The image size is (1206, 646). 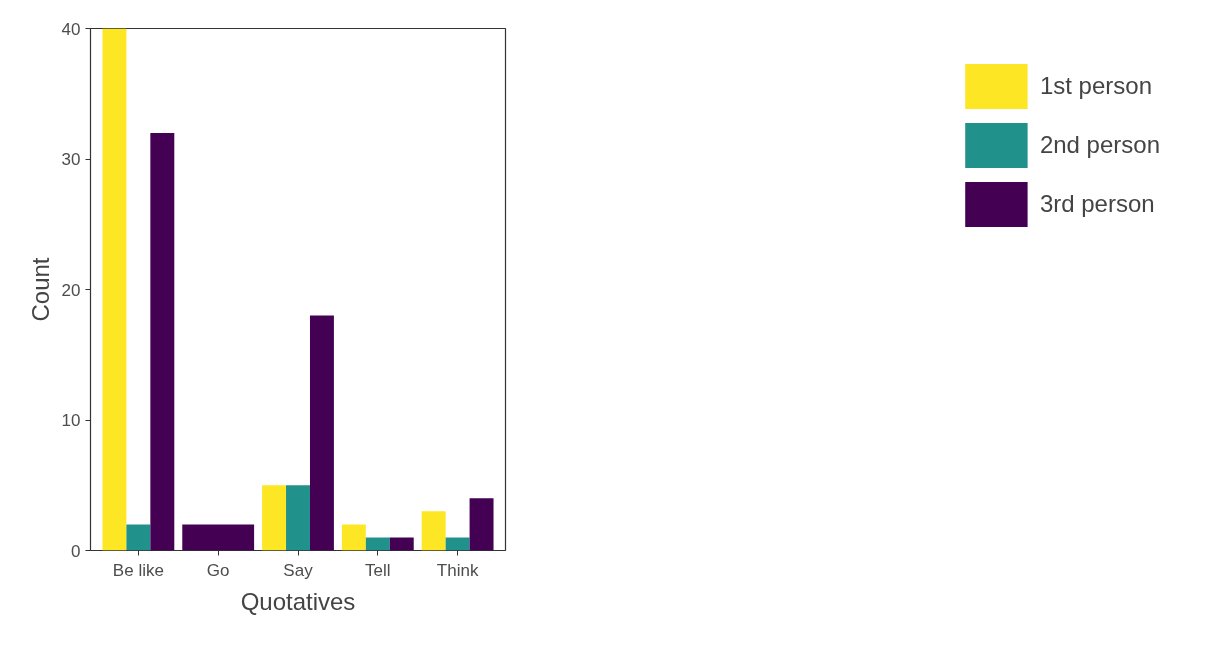 I want to click on y-tick-label: 0, so click(x=76, y=551).